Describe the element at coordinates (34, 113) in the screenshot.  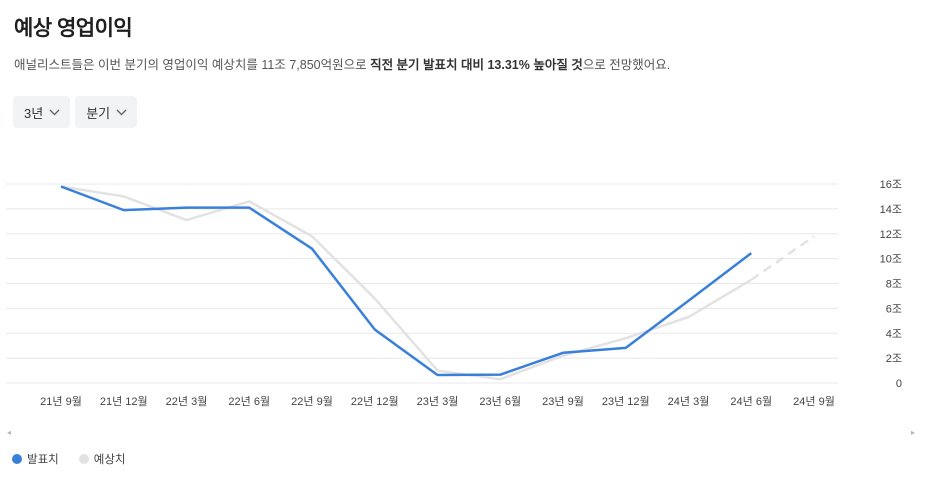
I see `period-dropdown-label: 3년` at that location.